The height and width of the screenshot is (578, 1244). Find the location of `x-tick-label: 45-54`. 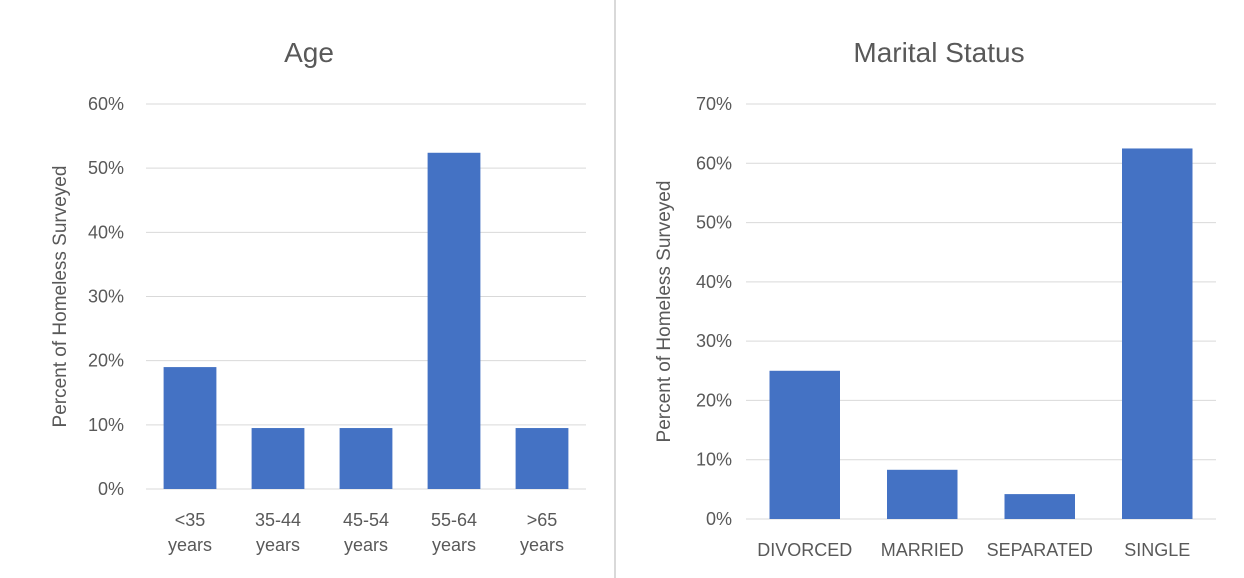

x-tick-label: 45-54 is located at coordinates (366, 520).